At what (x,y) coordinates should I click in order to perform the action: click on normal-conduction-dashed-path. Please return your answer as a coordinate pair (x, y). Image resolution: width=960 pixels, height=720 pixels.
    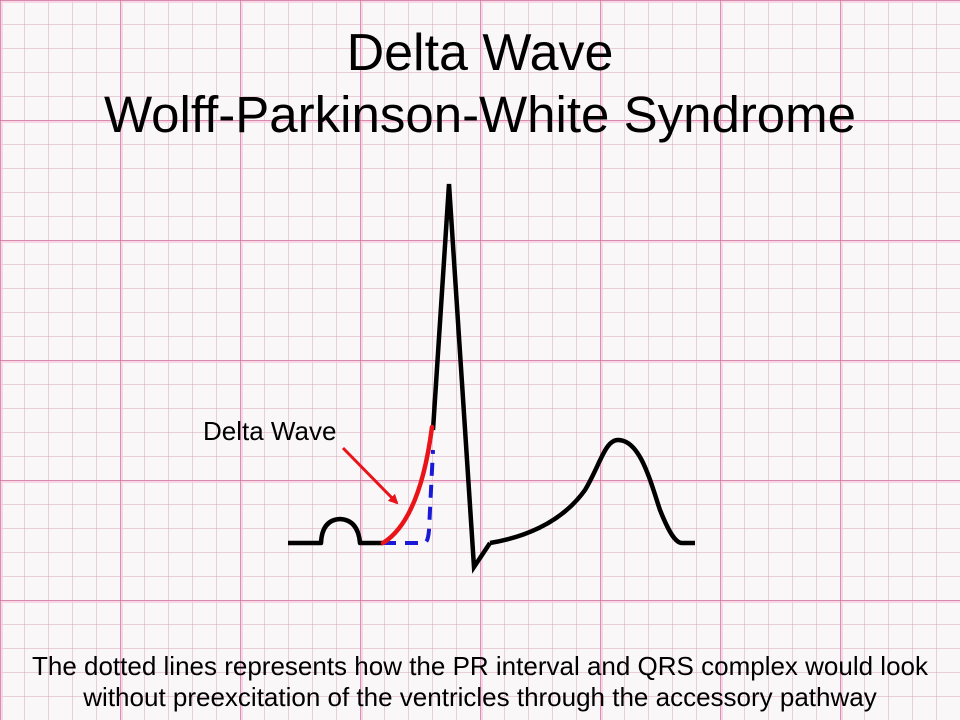
    Looking at the image, I should click on (409, 497).